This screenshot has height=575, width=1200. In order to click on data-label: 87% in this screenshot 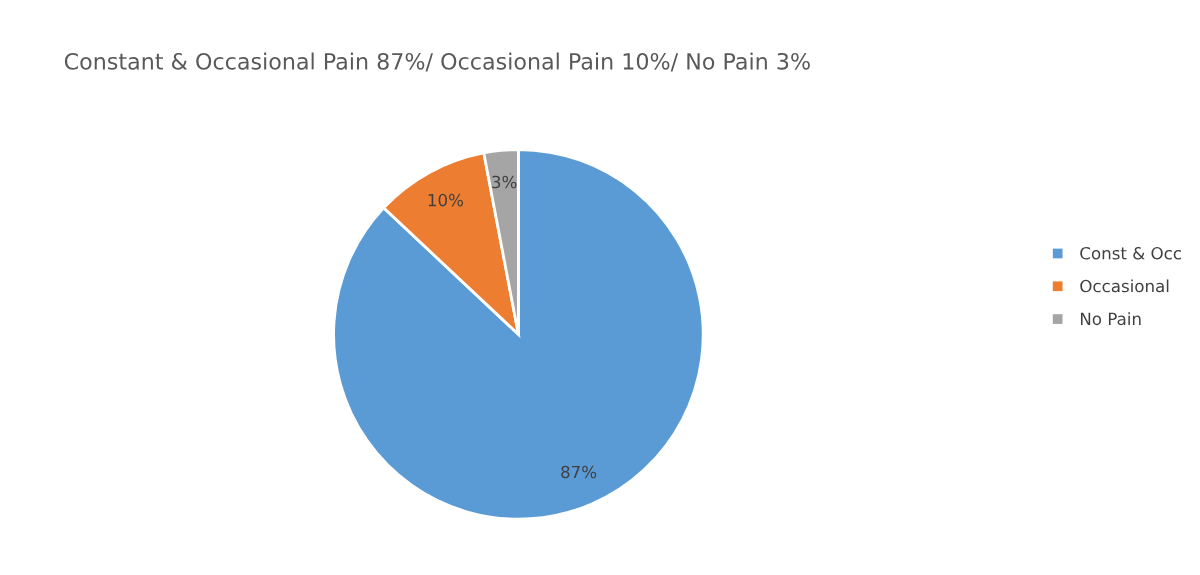, I will do `click(579, 472)`.